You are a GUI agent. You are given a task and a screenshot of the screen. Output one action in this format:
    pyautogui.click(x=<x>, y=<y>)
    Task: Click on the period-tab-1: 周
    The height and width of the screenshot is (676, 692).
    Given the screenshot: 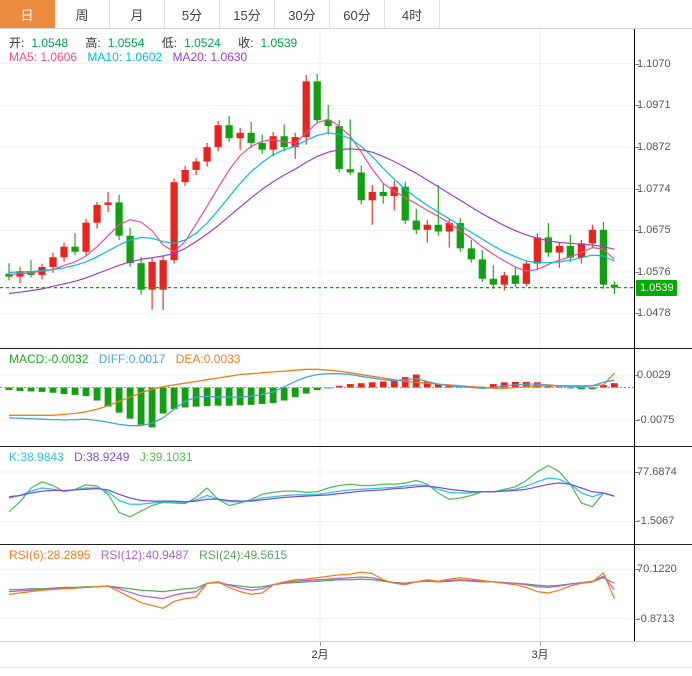 What is the action you would take?
    pyautogui.click(x=82, y=14)
    